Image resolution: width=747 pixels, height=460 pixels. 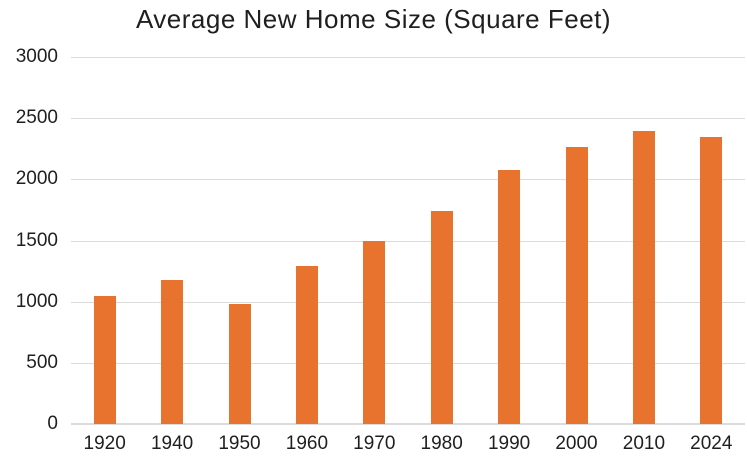 I want to click on x-tick-label-2010: 2010, so click(x=644, y=443).